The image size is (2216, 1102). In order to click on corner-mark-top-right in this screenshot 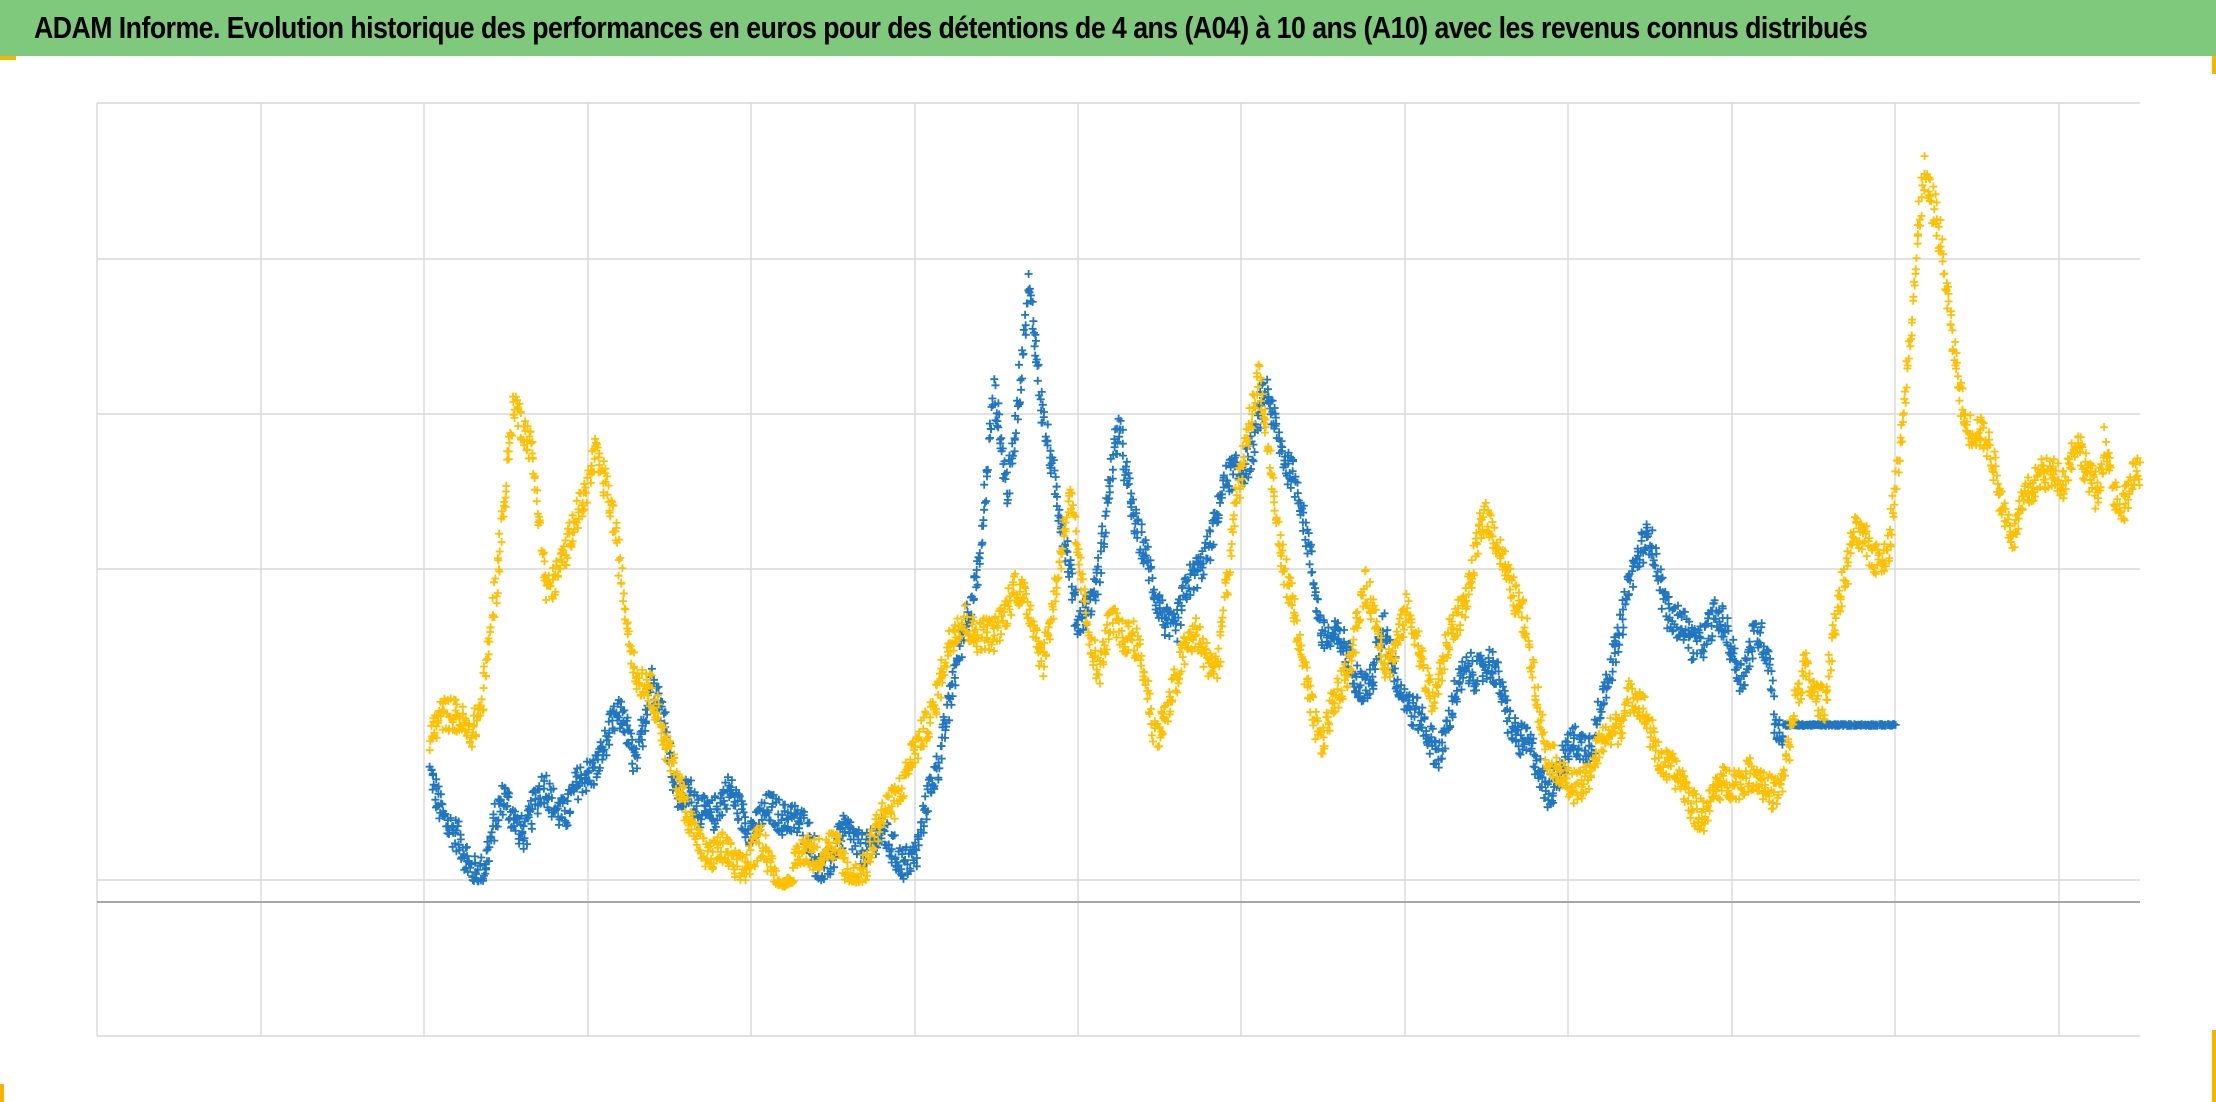, I will do `click(2214, 65)`.